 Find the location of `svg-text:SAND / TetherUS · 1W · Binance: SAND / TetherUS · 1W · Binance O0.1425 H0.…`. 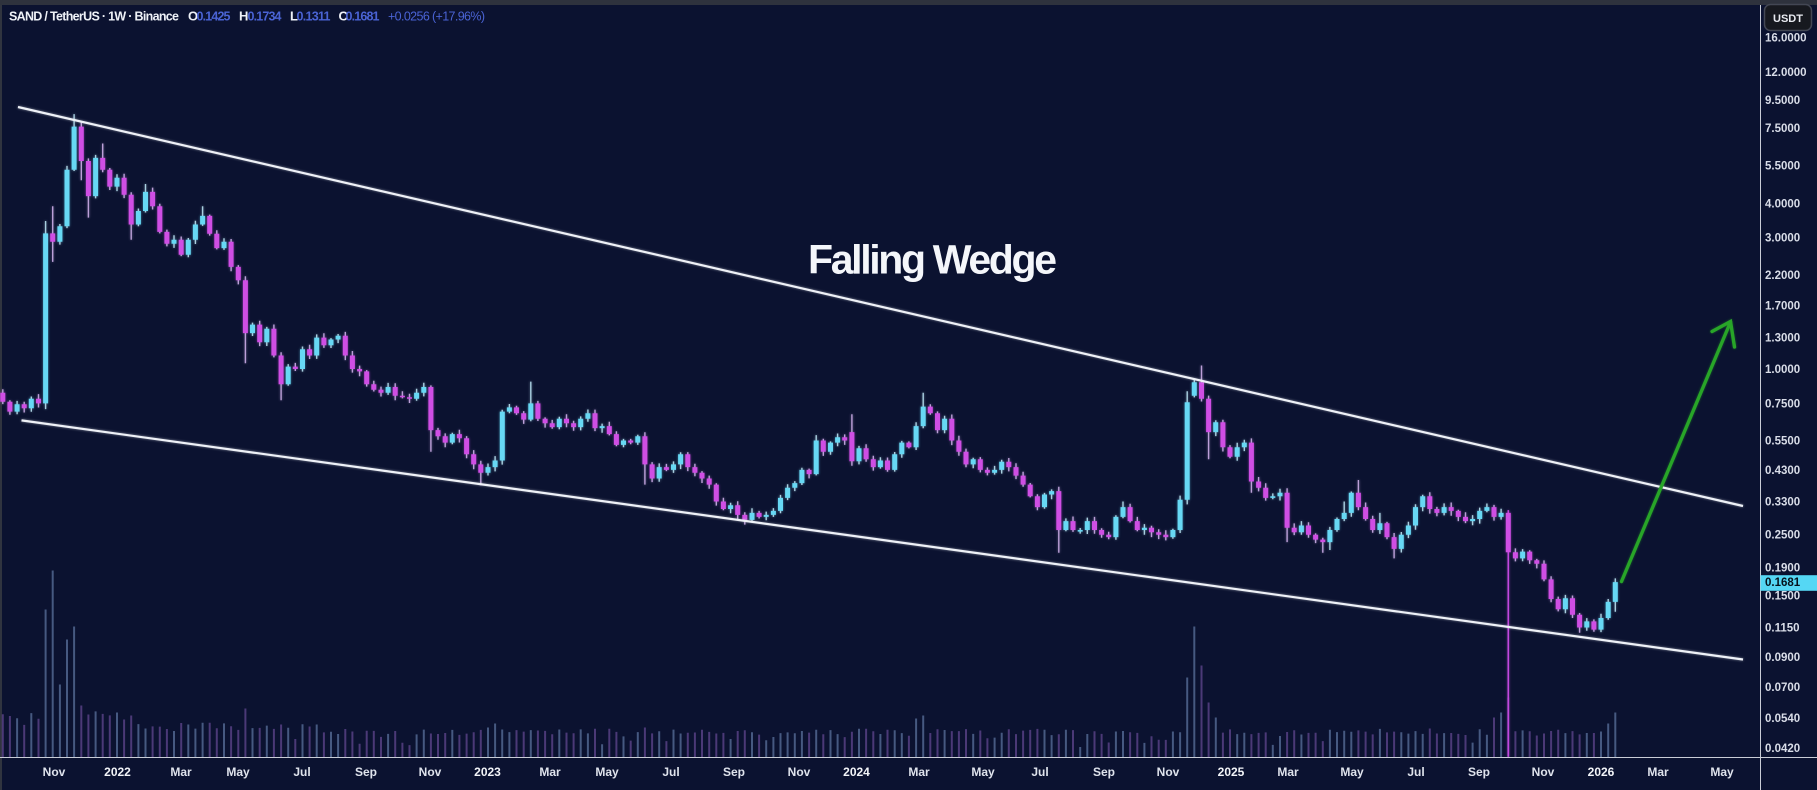

svg-text:SAND / TetherUS · 1W · Binance: SAND / TetherUS · 1W · Binance O0.1425 H0.… is located at coordinates (247, 16).